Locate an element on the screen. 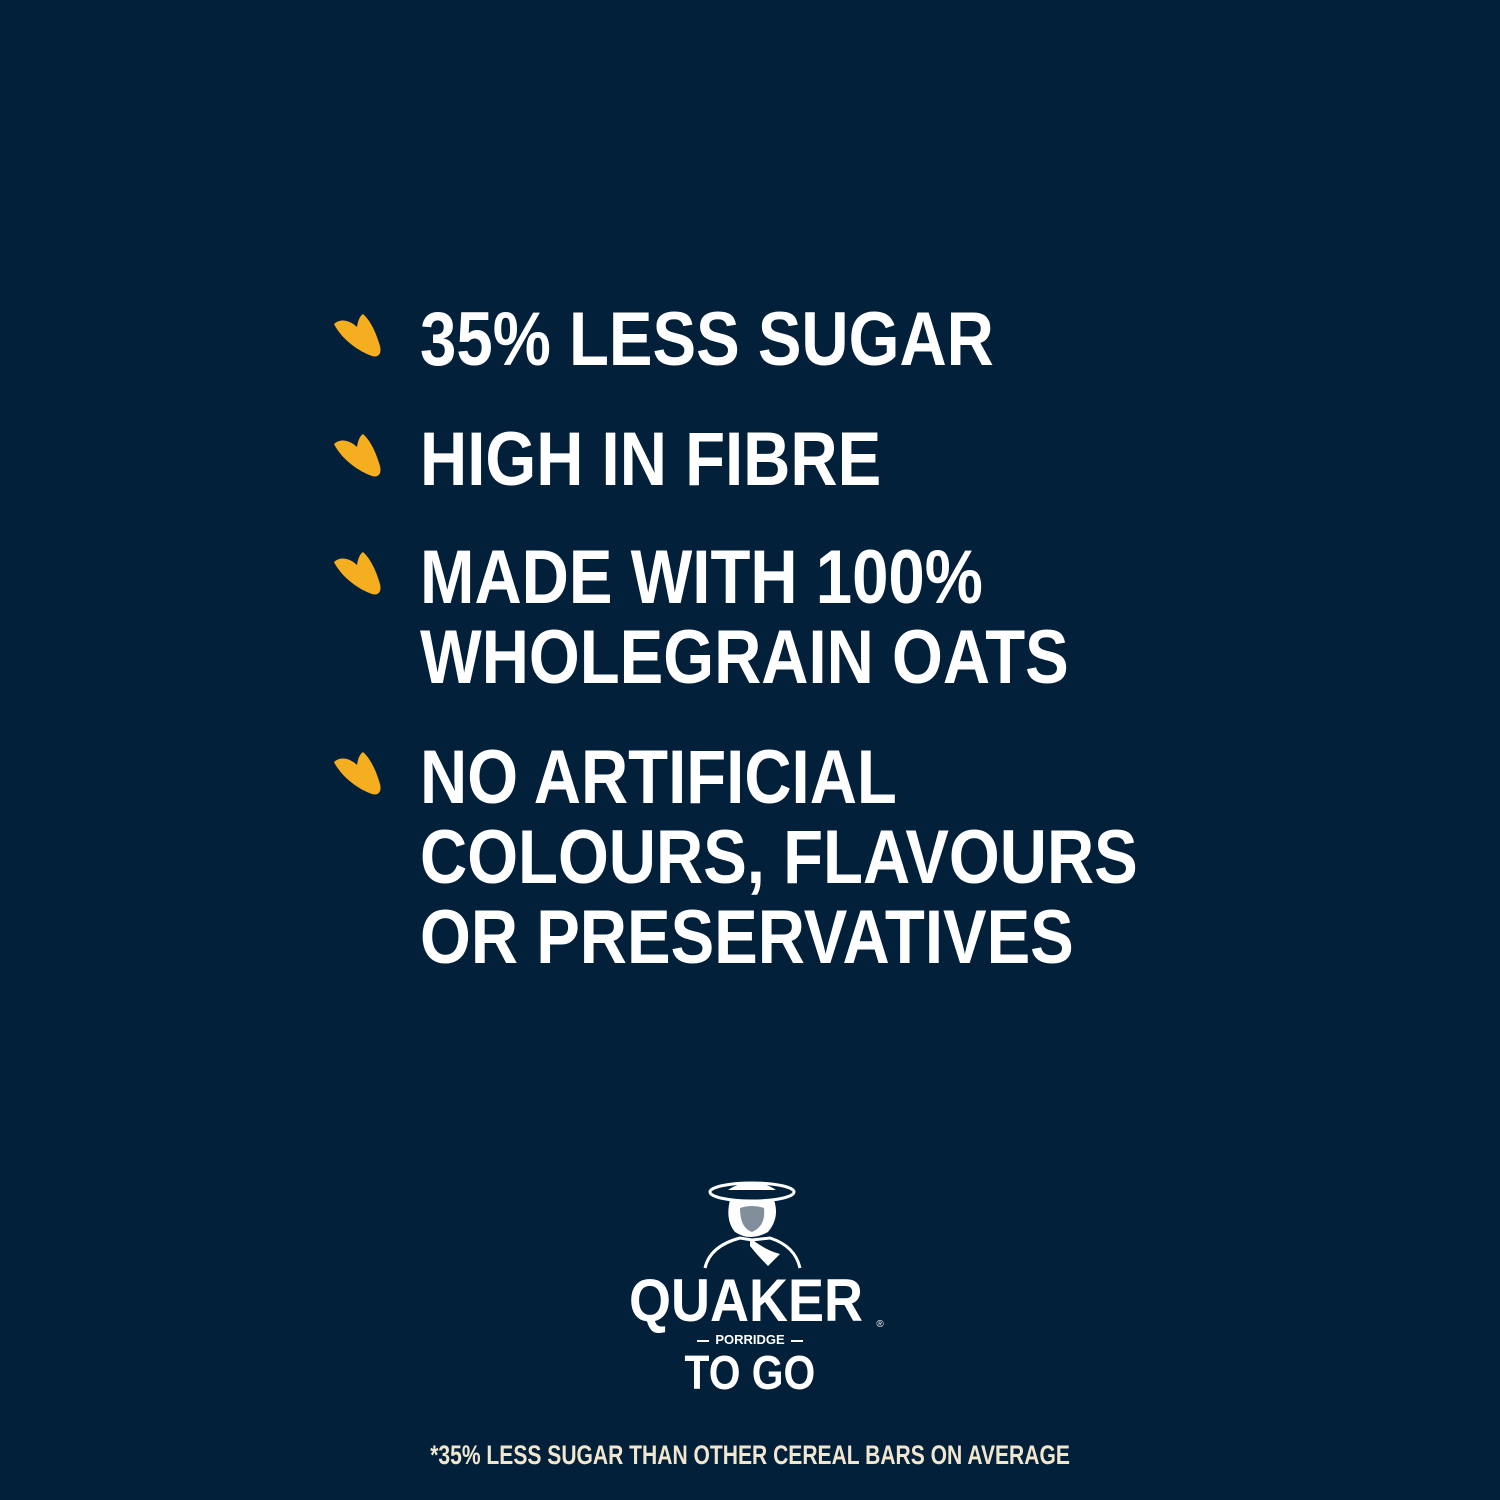  logo-sub: PORRIDGE is located at coordinates (750, 1339).